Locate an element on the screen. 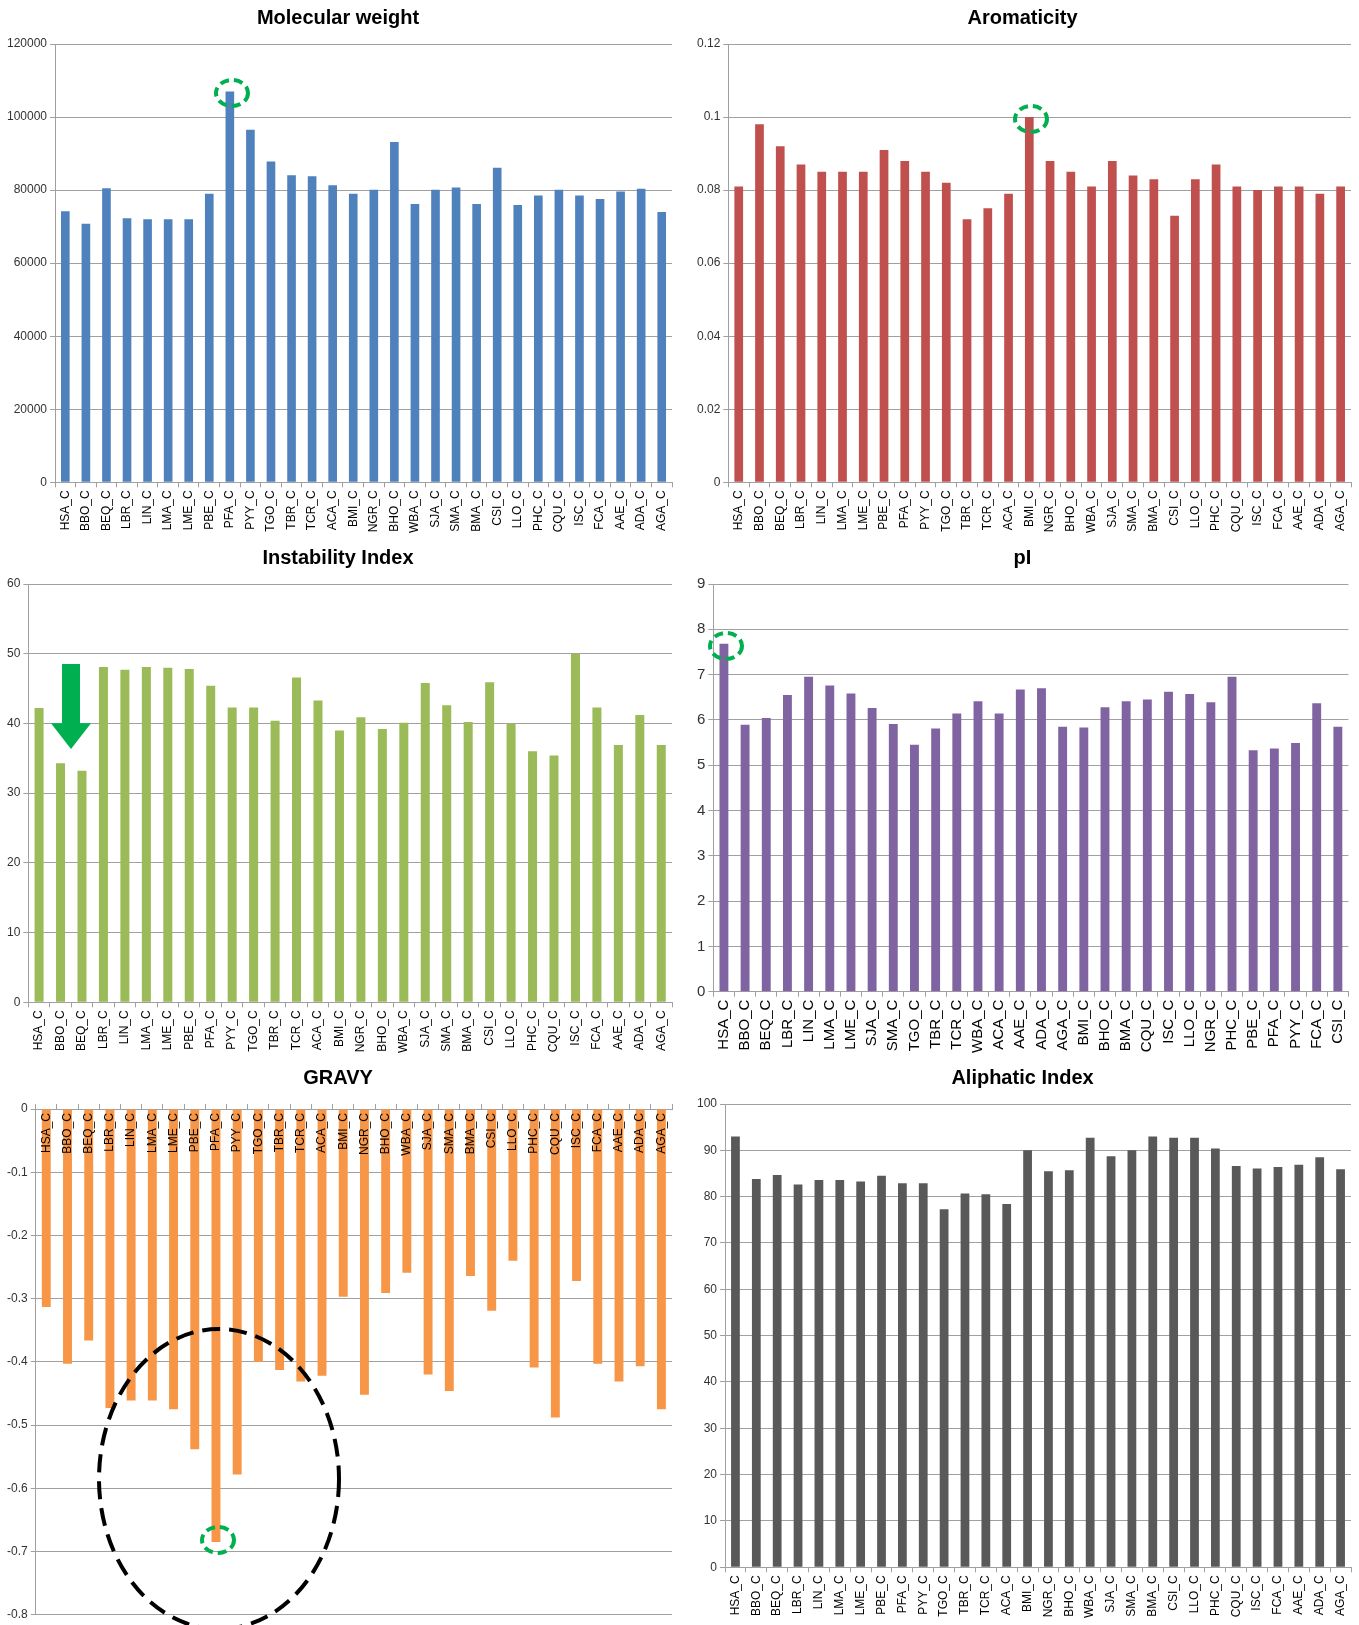 The height and width of the screenshot is (1625, 1359). y-tick-label: 40 is located at coordinates (13, 722).